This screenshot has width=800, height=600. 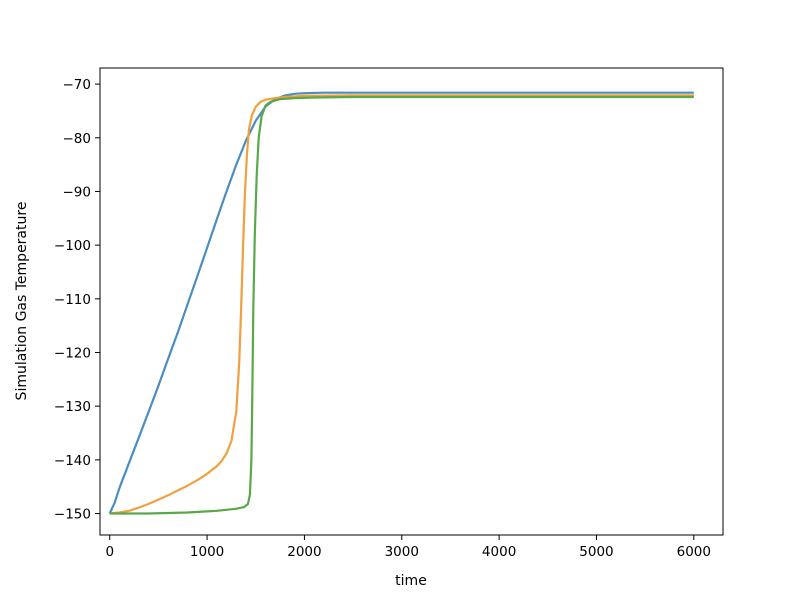 I want to click on y-tick-label: −130, so click(x=72, y=407).